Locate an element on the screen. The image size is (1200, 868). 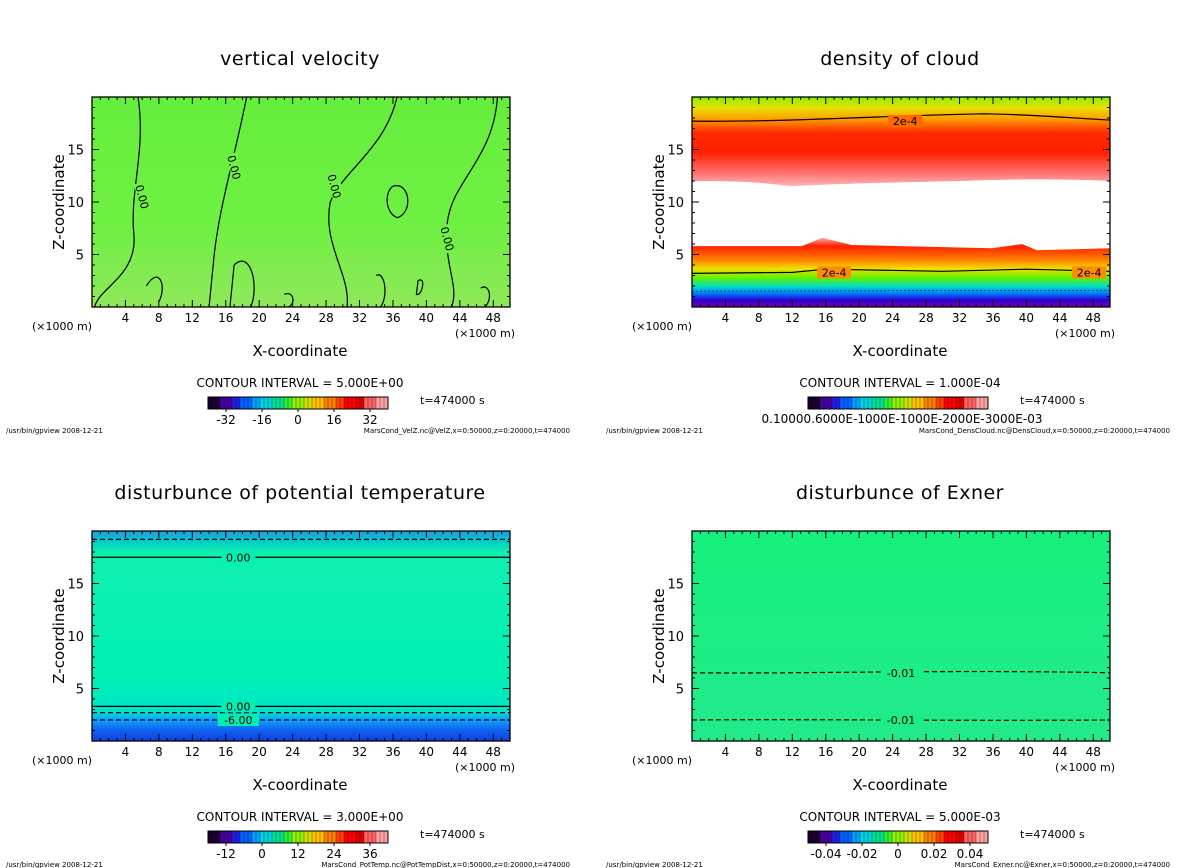
plot-title: vertical velocity is located at coordinates (300, 59).